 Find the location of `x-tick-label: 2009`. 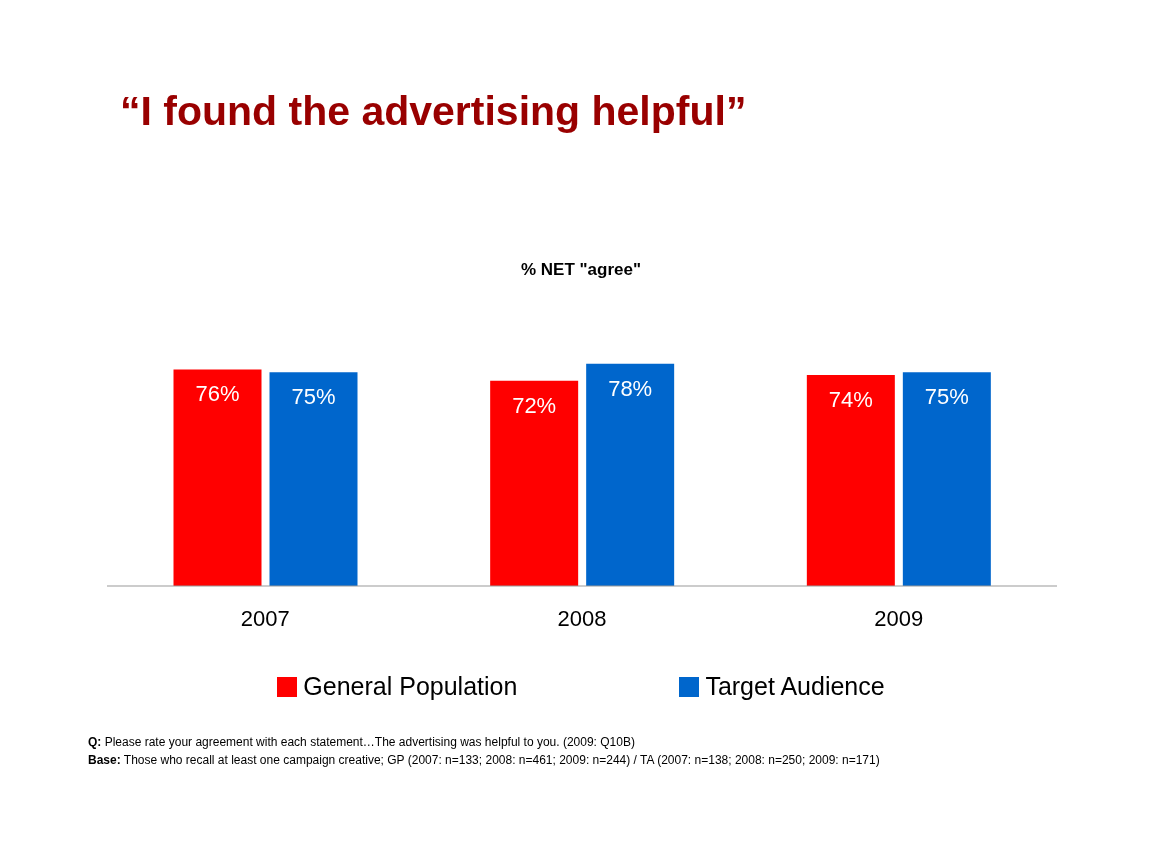

x-tick-label: 2009 is located at coordinates (899, 618).